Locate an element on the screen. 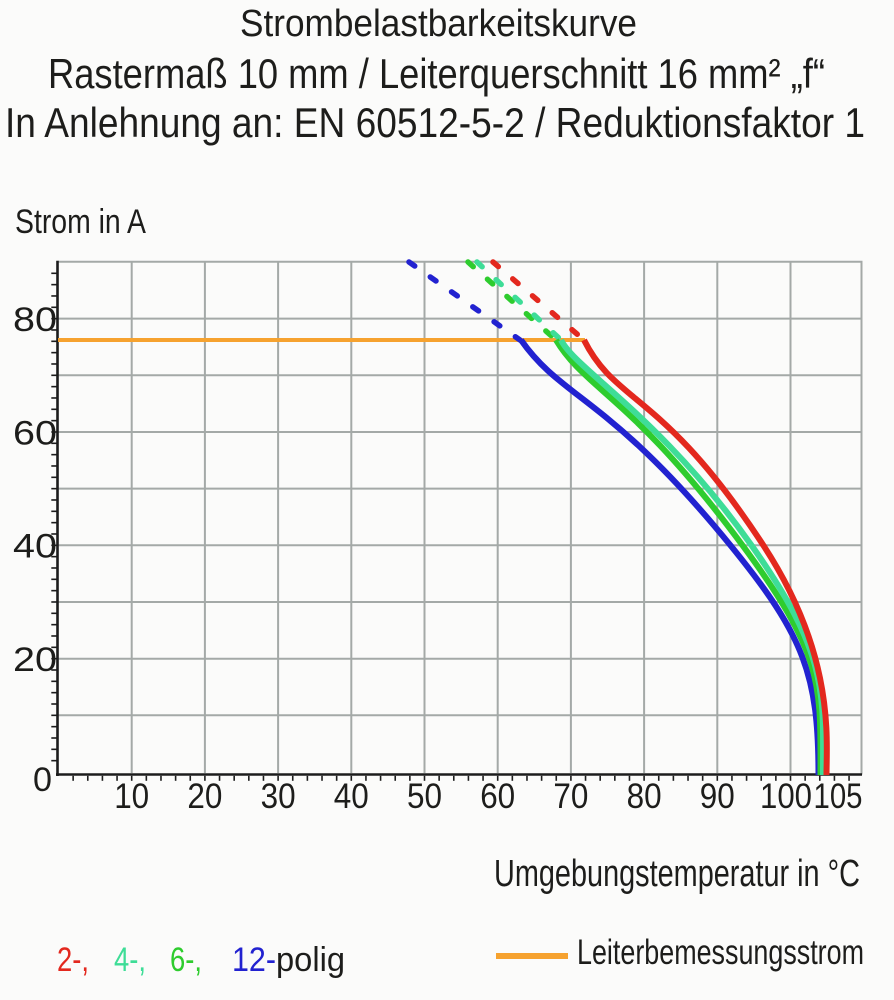 The image size is (894, 1000). svg-text: 105 is located at coordinates (838, 796).